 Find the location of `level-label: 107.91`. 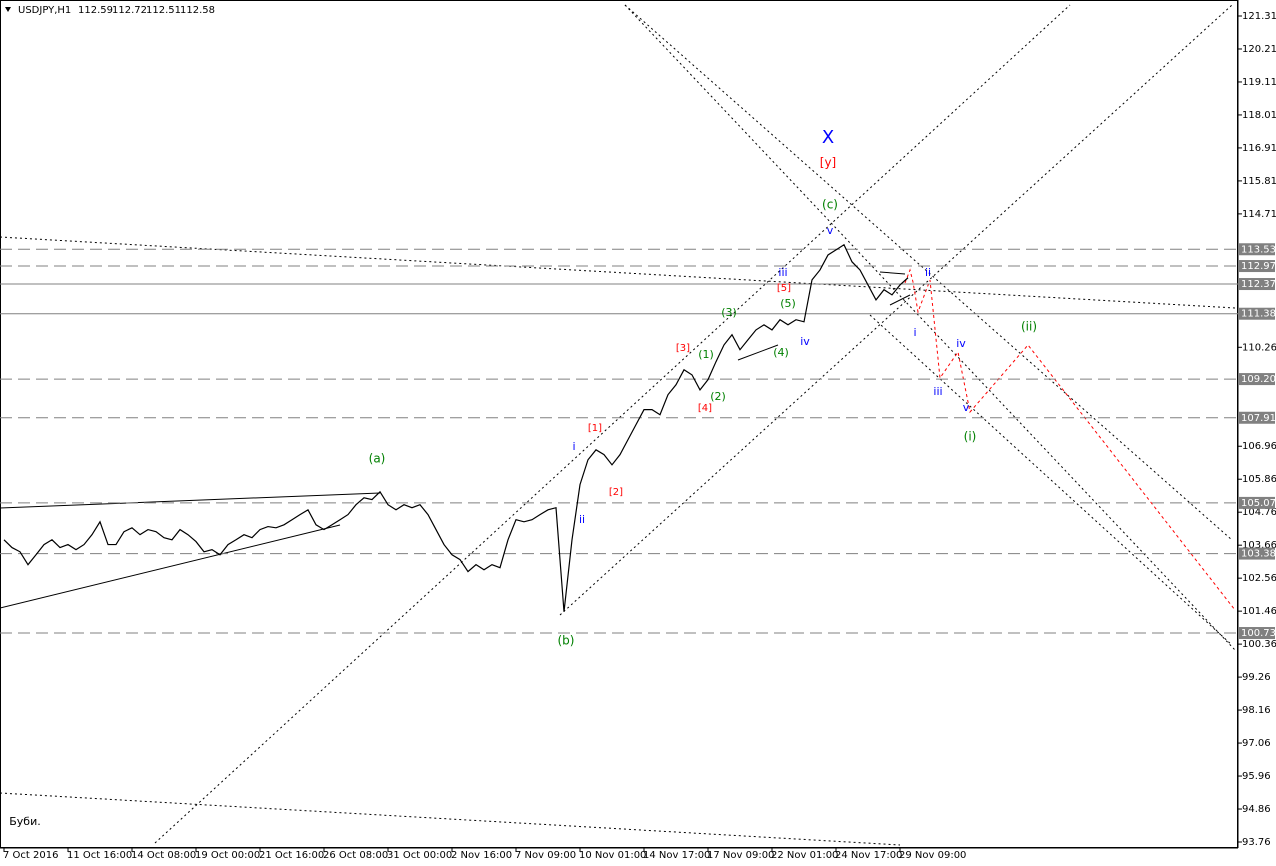

level-label: 107.91 is located at coordinates (1258, 418).